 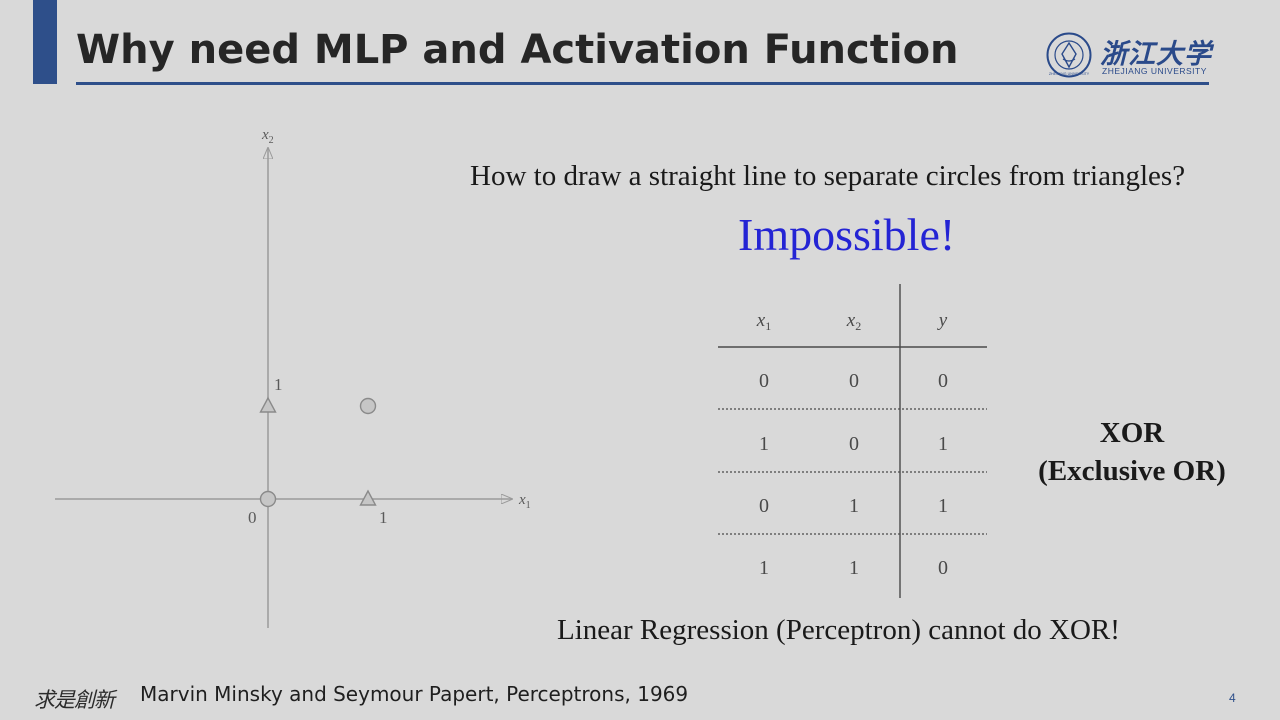 I want to click on slide-title: Why need MLP and Activation Function, so click(x=517, y=50).